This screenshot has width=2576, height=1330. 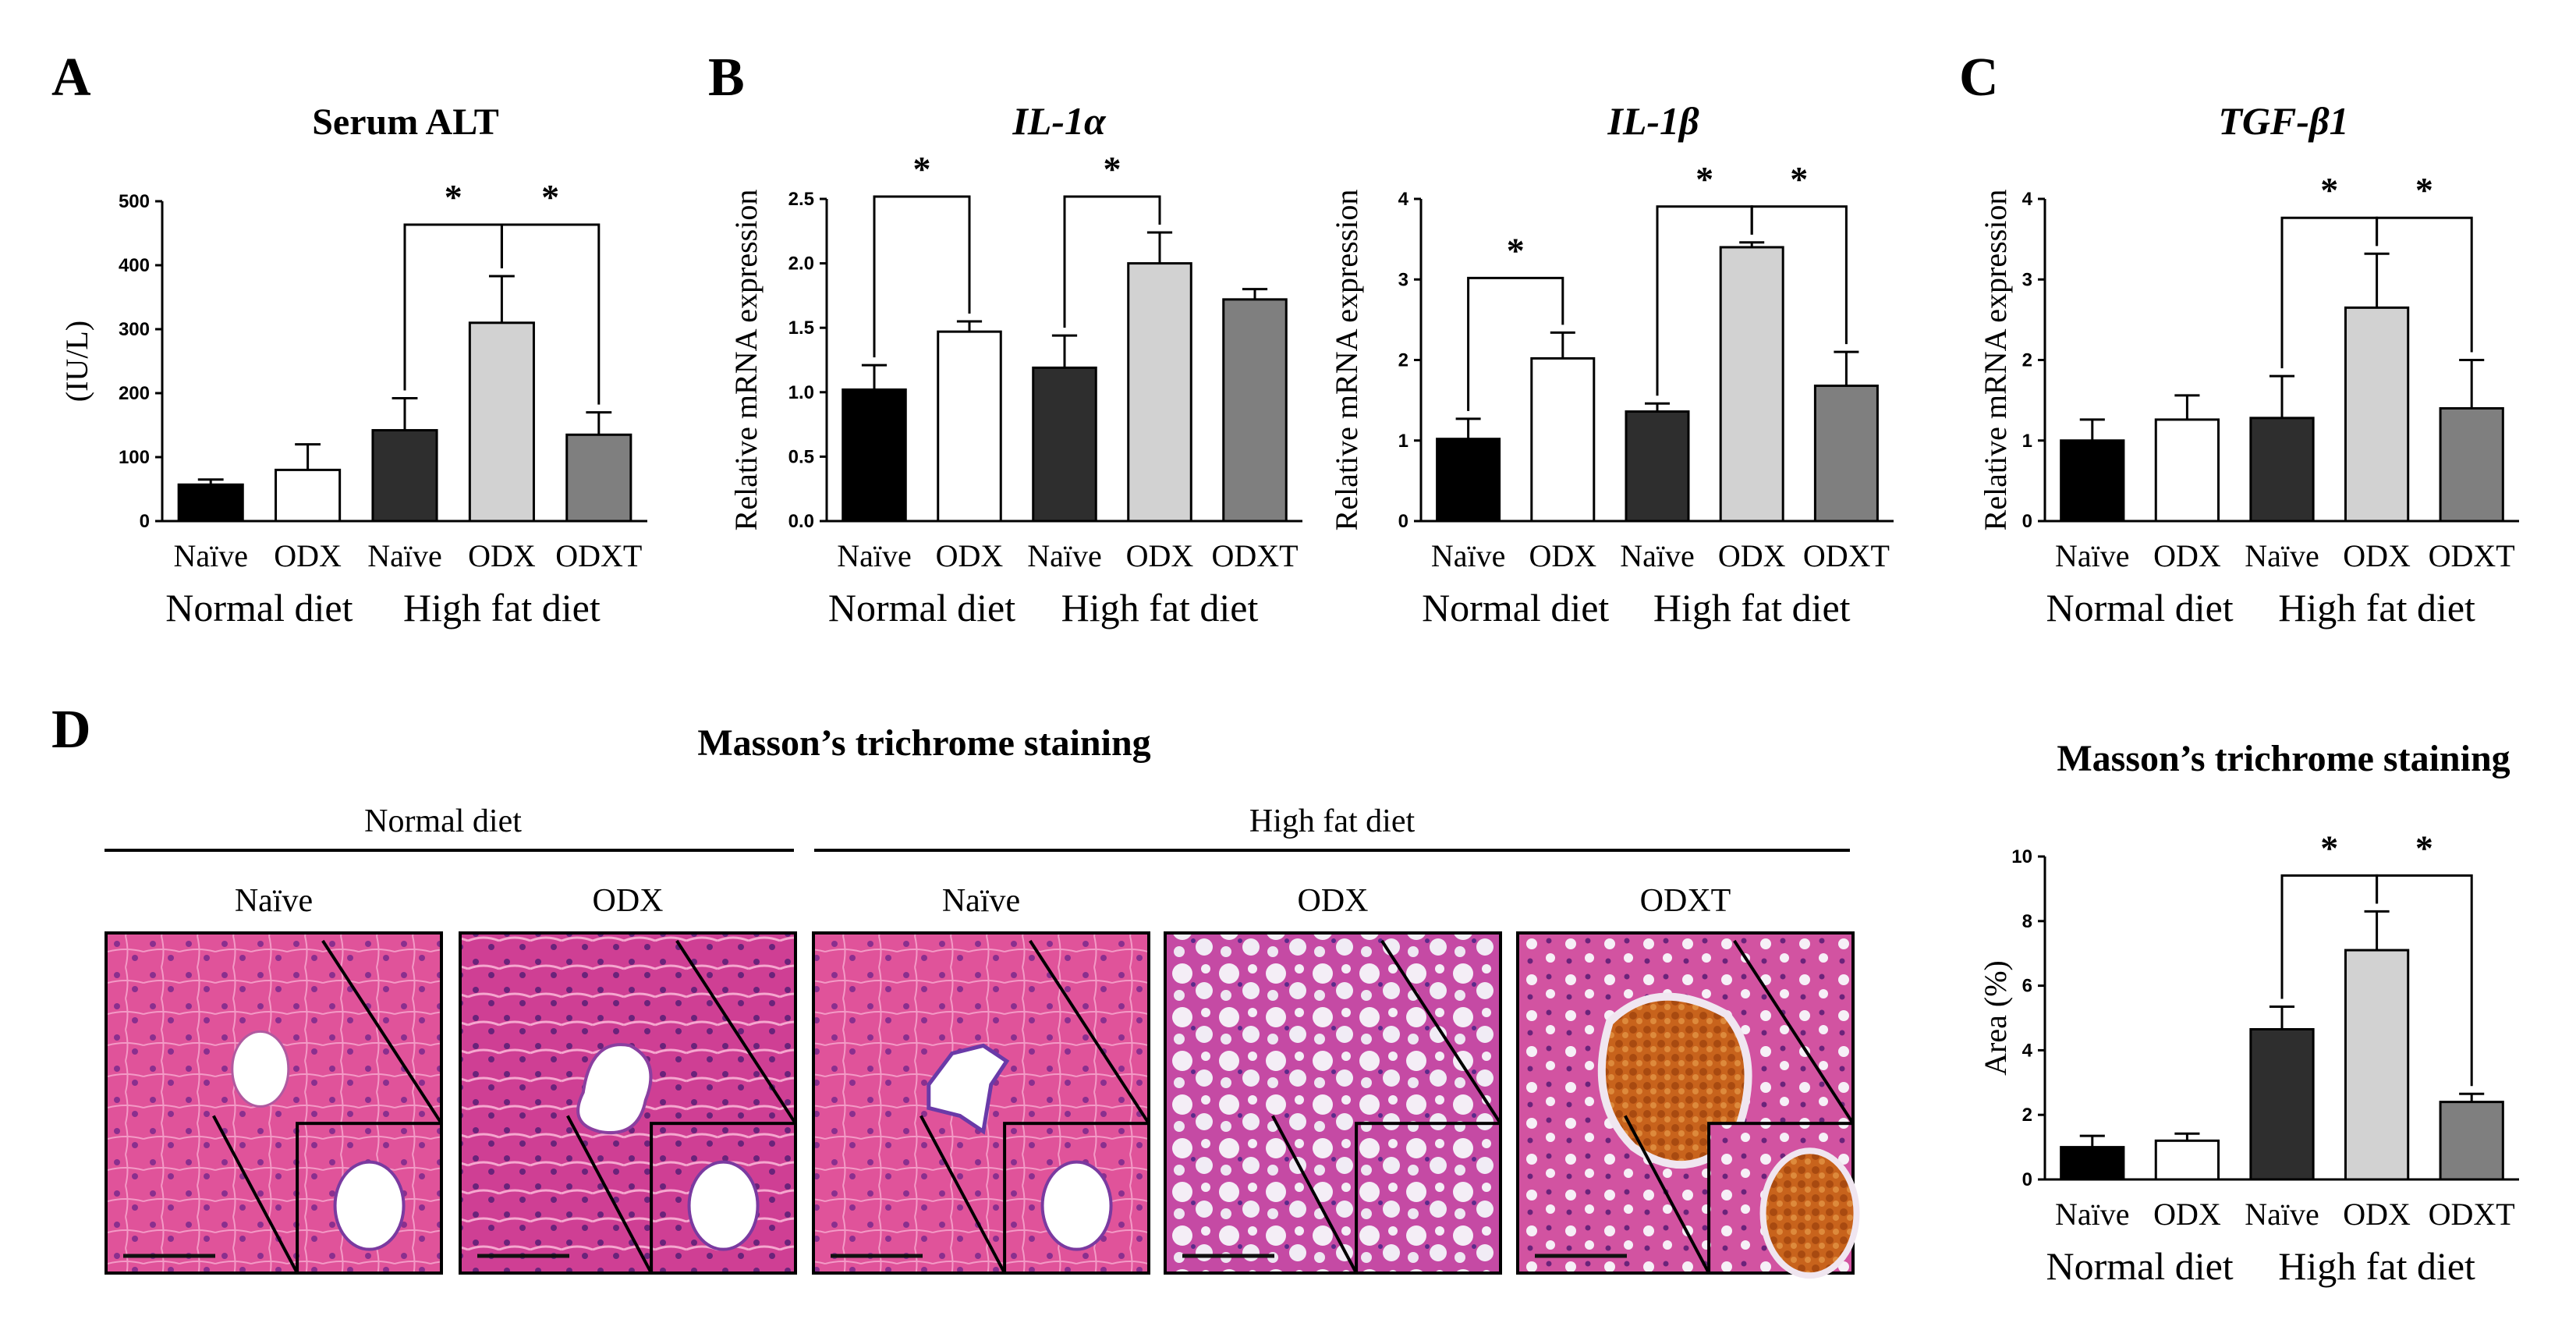 I want to click on panel-label-d: D, so click(x=71, y=730).